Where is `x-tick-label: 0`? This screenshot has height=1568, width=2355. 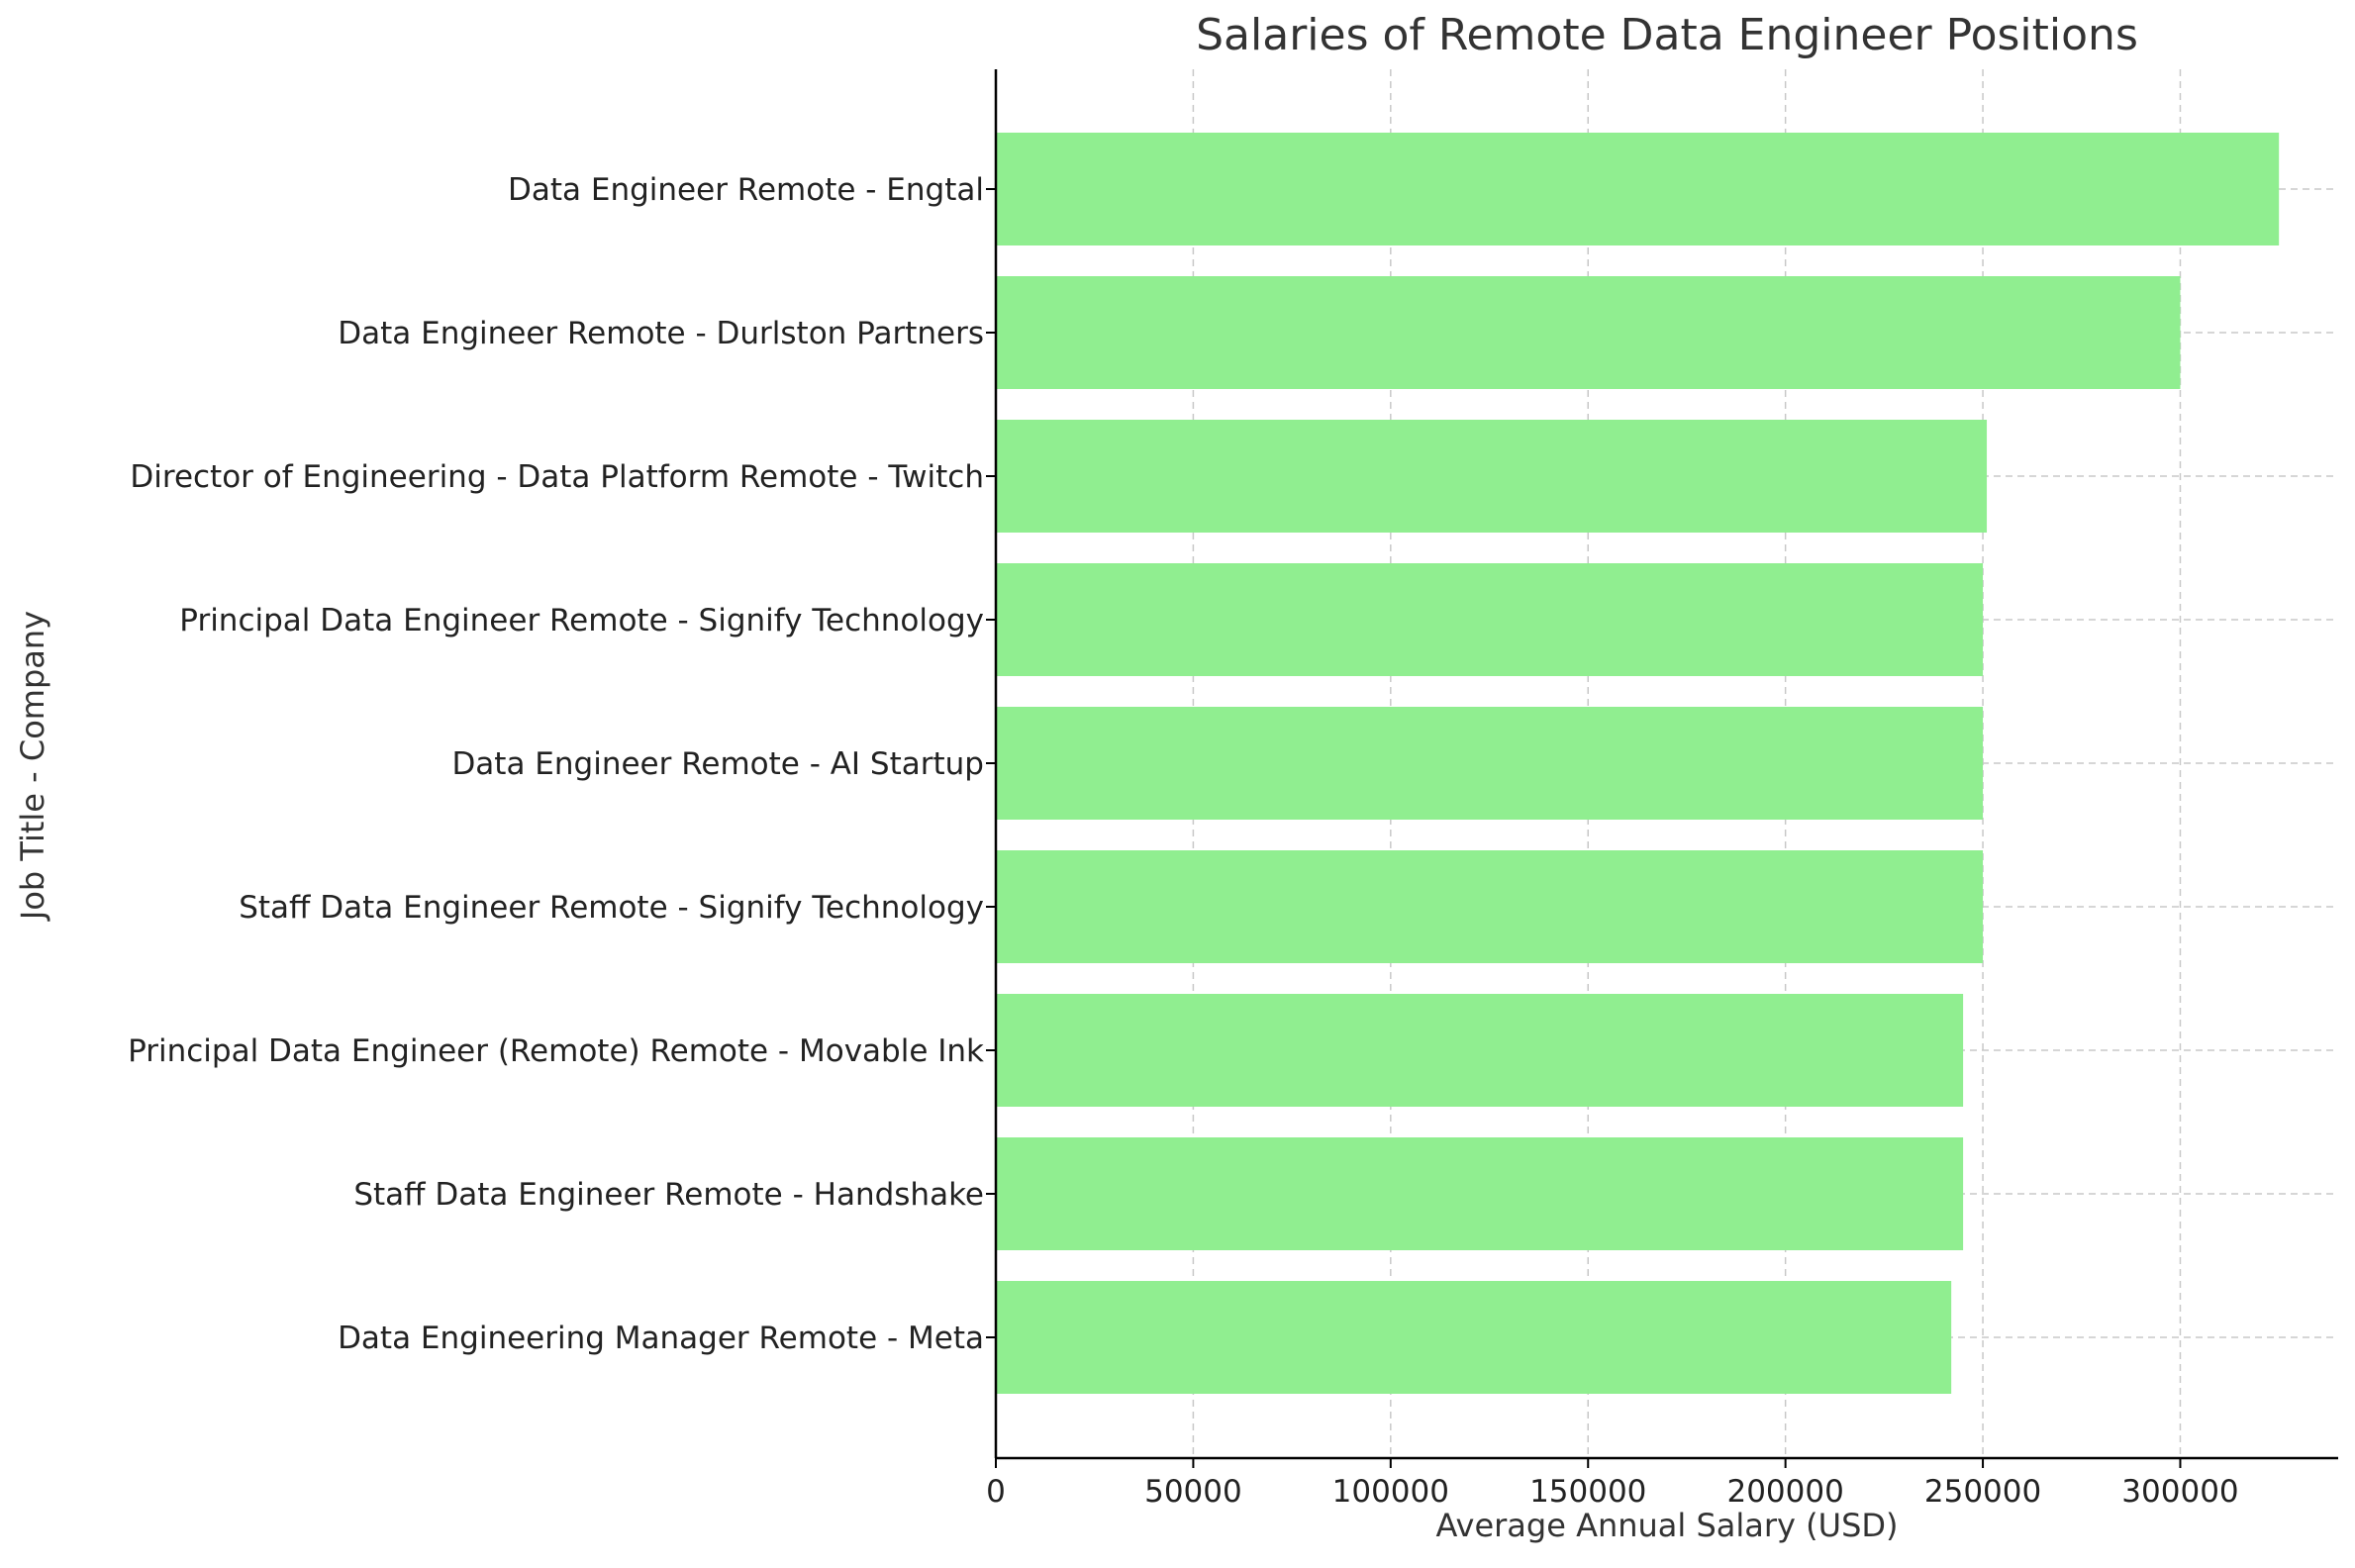 x-tick-label: 0 is located at coordinates (996, 1492).